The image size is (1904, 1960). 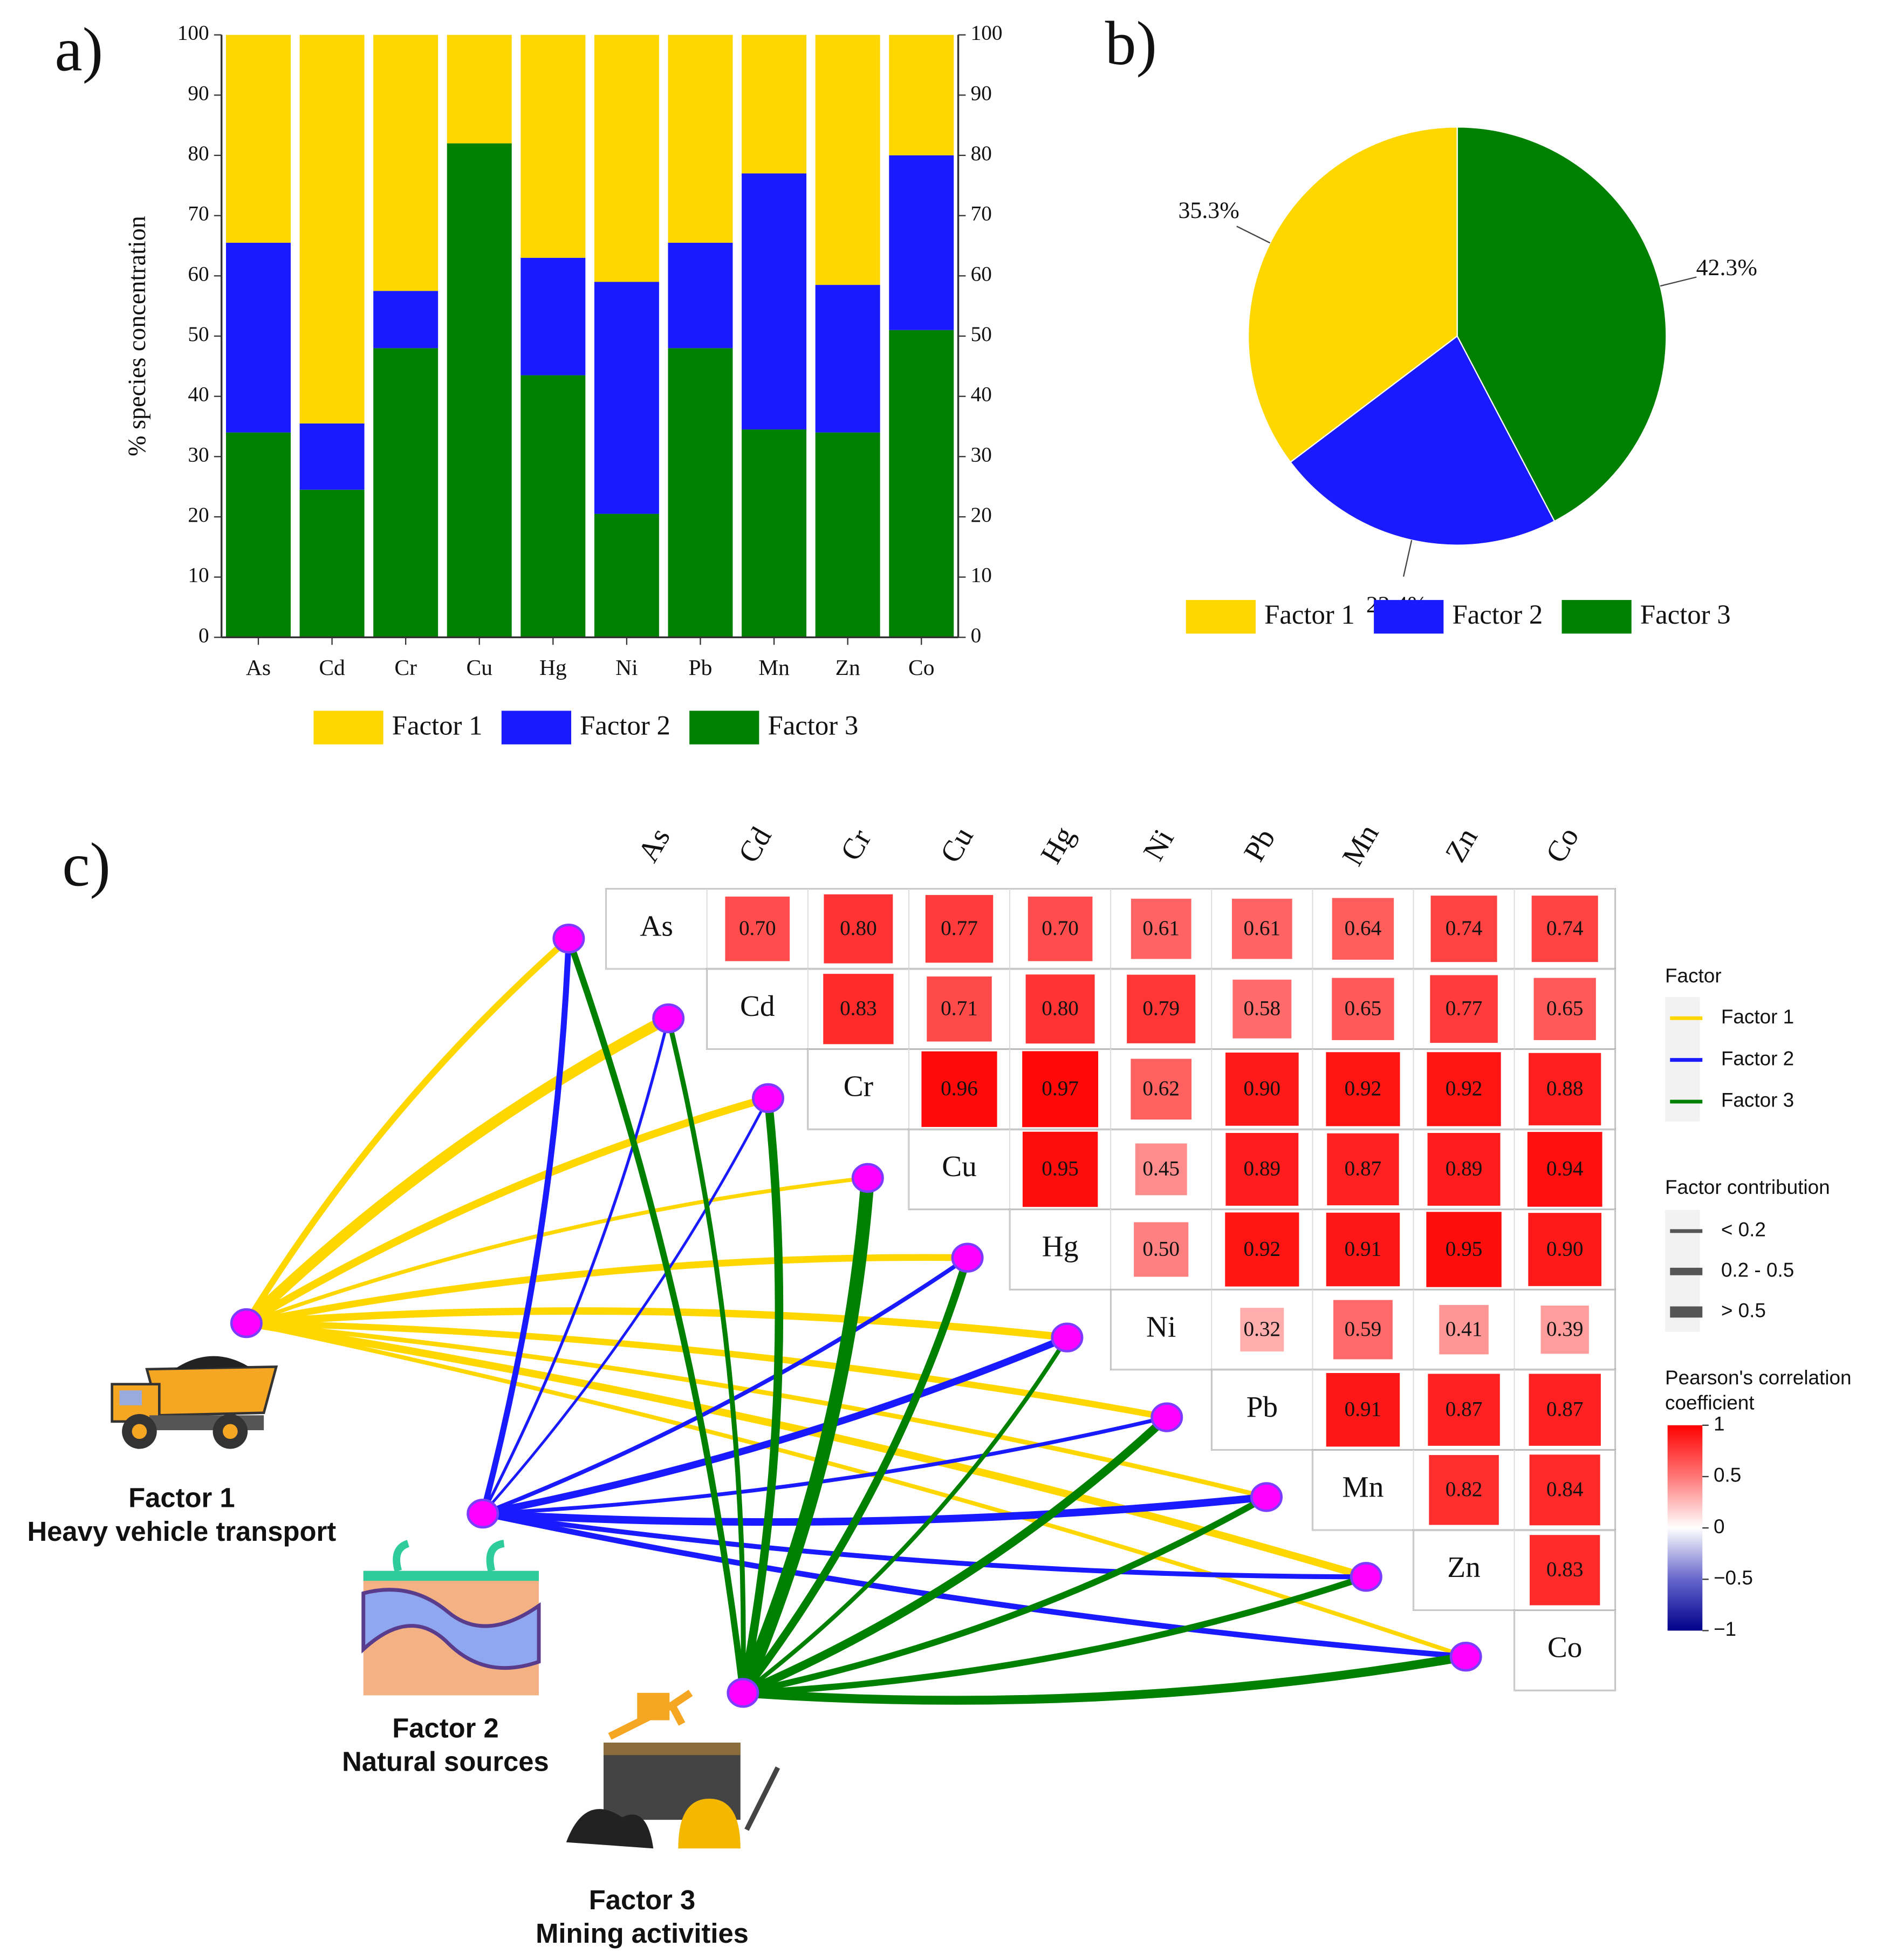 I want to click on panel-label: b), so click(x=1131, y=44).